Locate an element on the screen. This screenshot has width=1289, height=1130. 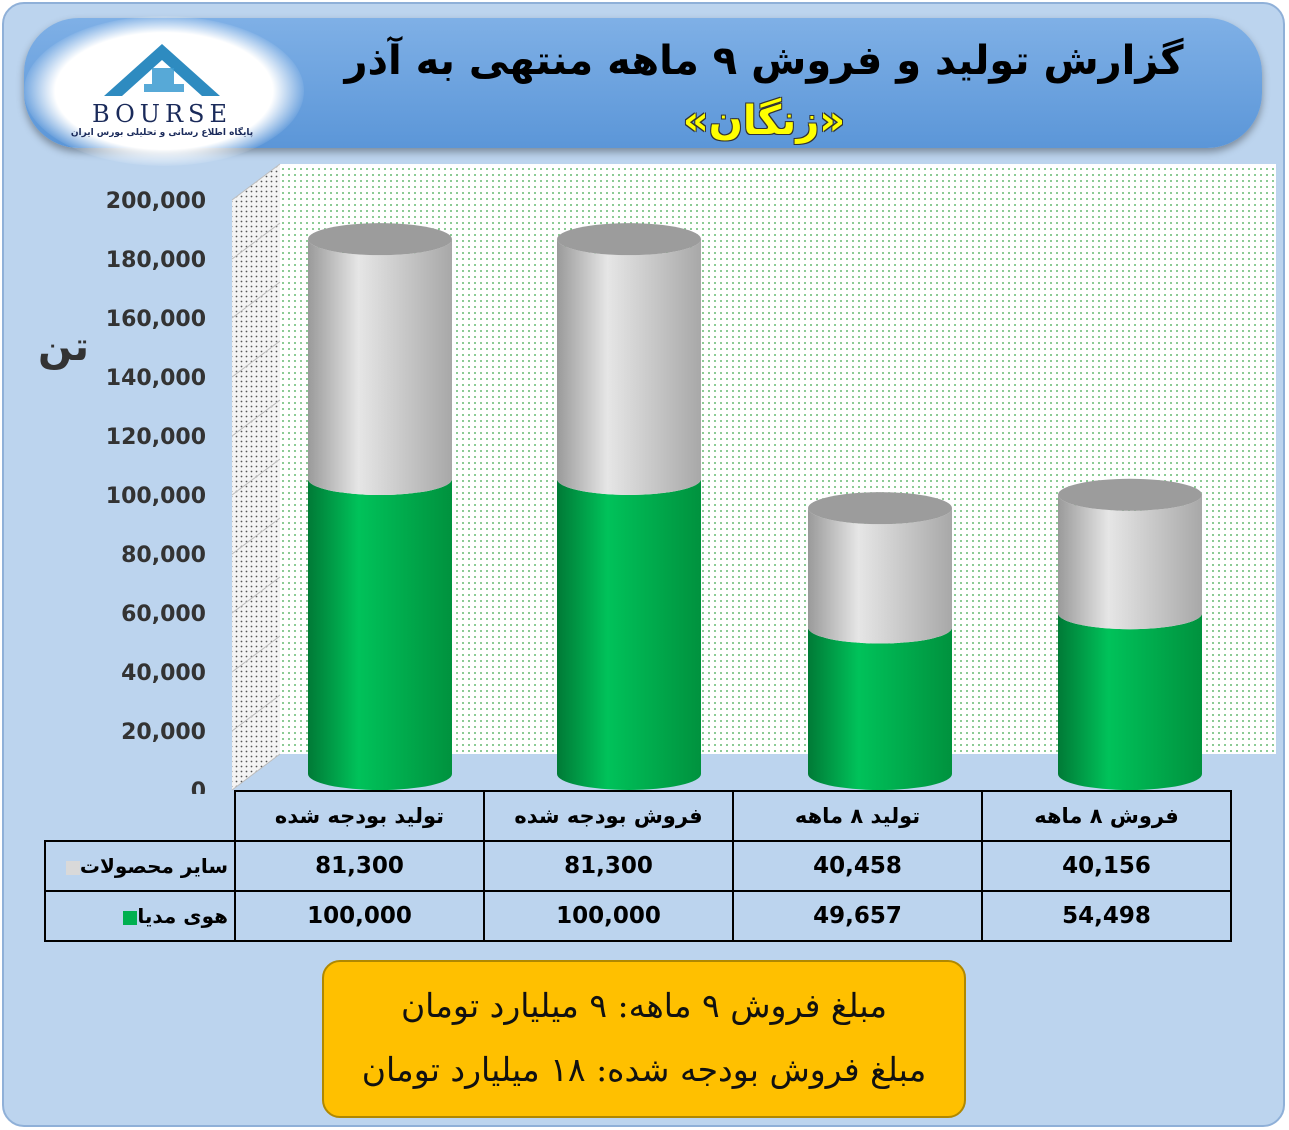
table-row: سایر محصولات 81,300 81,300 40,458 40,156 is located at coordinates (638, 866).